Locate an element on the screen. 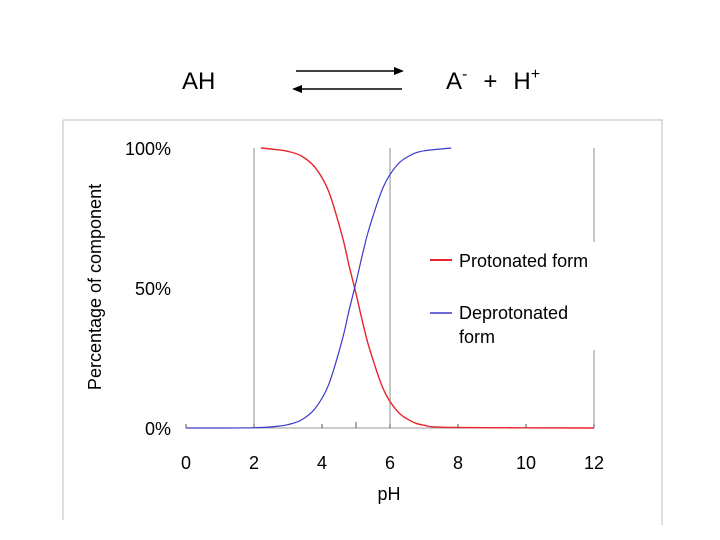 This screenshot has height=540, width=720. x-tick-label: 4 is located at coordinates (322, 463).